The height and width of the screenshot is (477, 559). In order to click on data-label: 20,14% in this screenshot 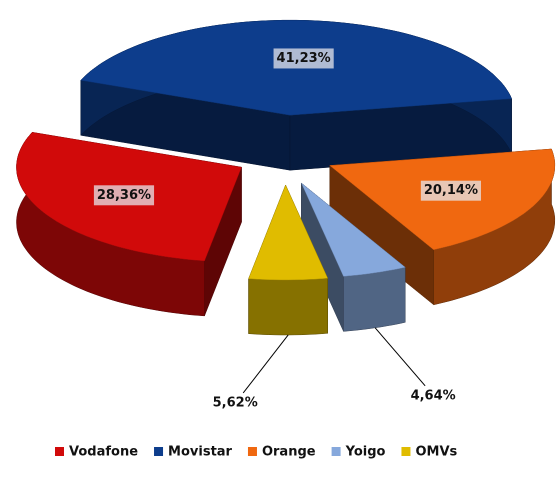, I will do `click(451, 190)`.